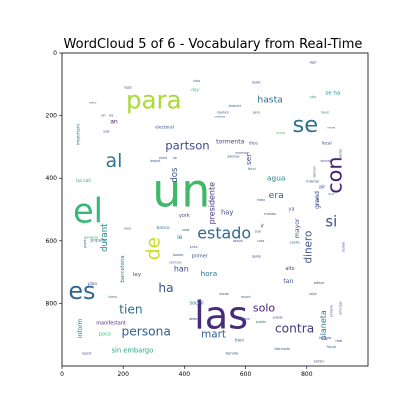 This screenshot has width=420, height=418. I want to click on word: report, so click(87, 354).